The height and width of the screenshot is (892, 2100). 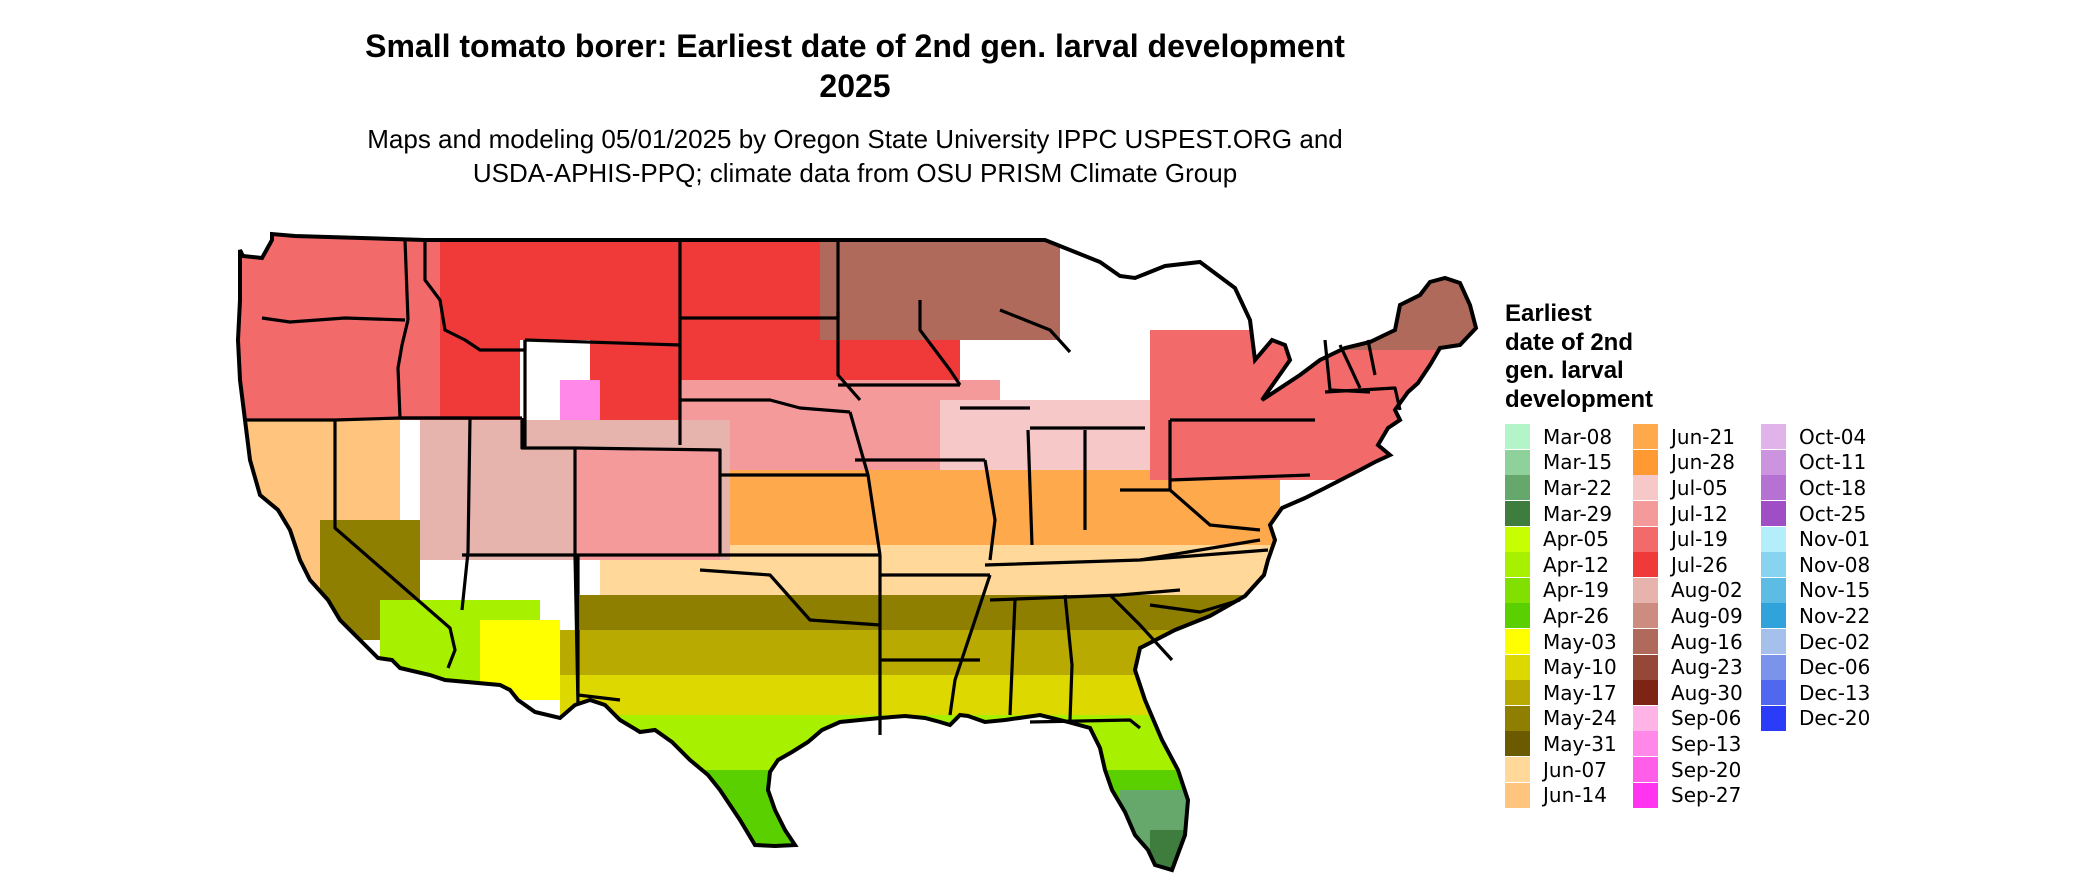 I want to click on legend-label: Mar-15, so click(x=1578, y=462).